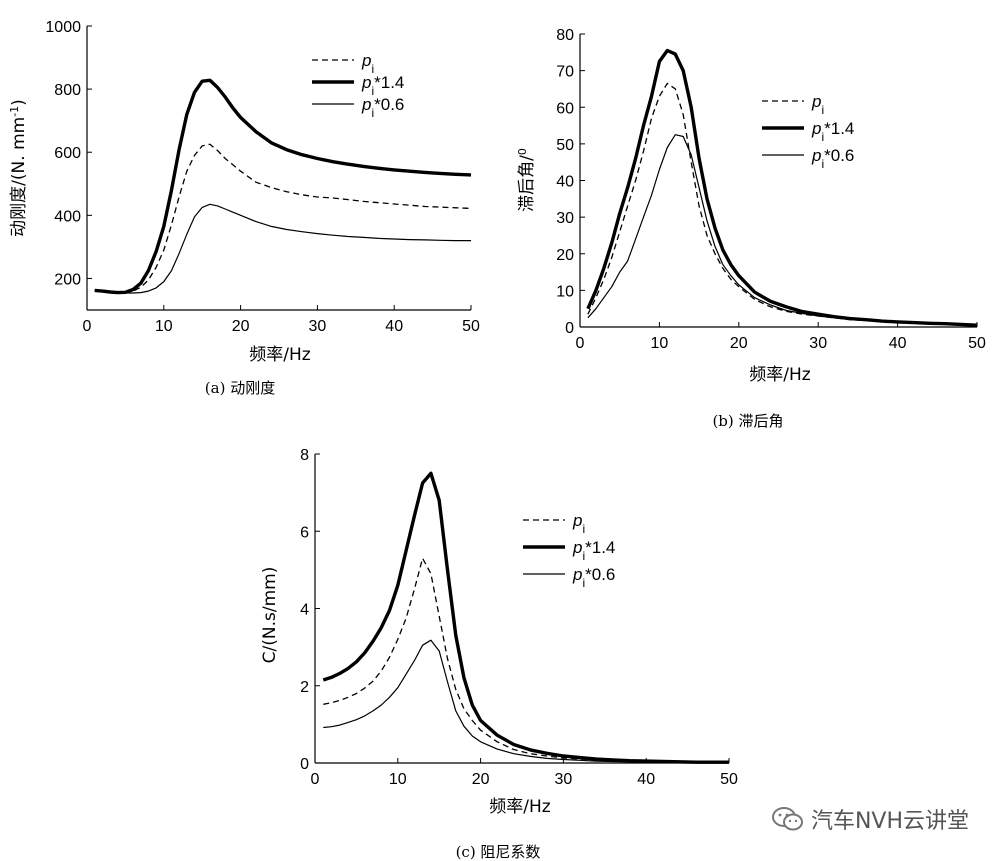 The width and height of the screenshot is (1003, 861). What do you see at coordinates (19, 168) in the screenshot?
I see `y-axis-label: 动刚度/(N. mm-1)` at bounding box center [19, 168].